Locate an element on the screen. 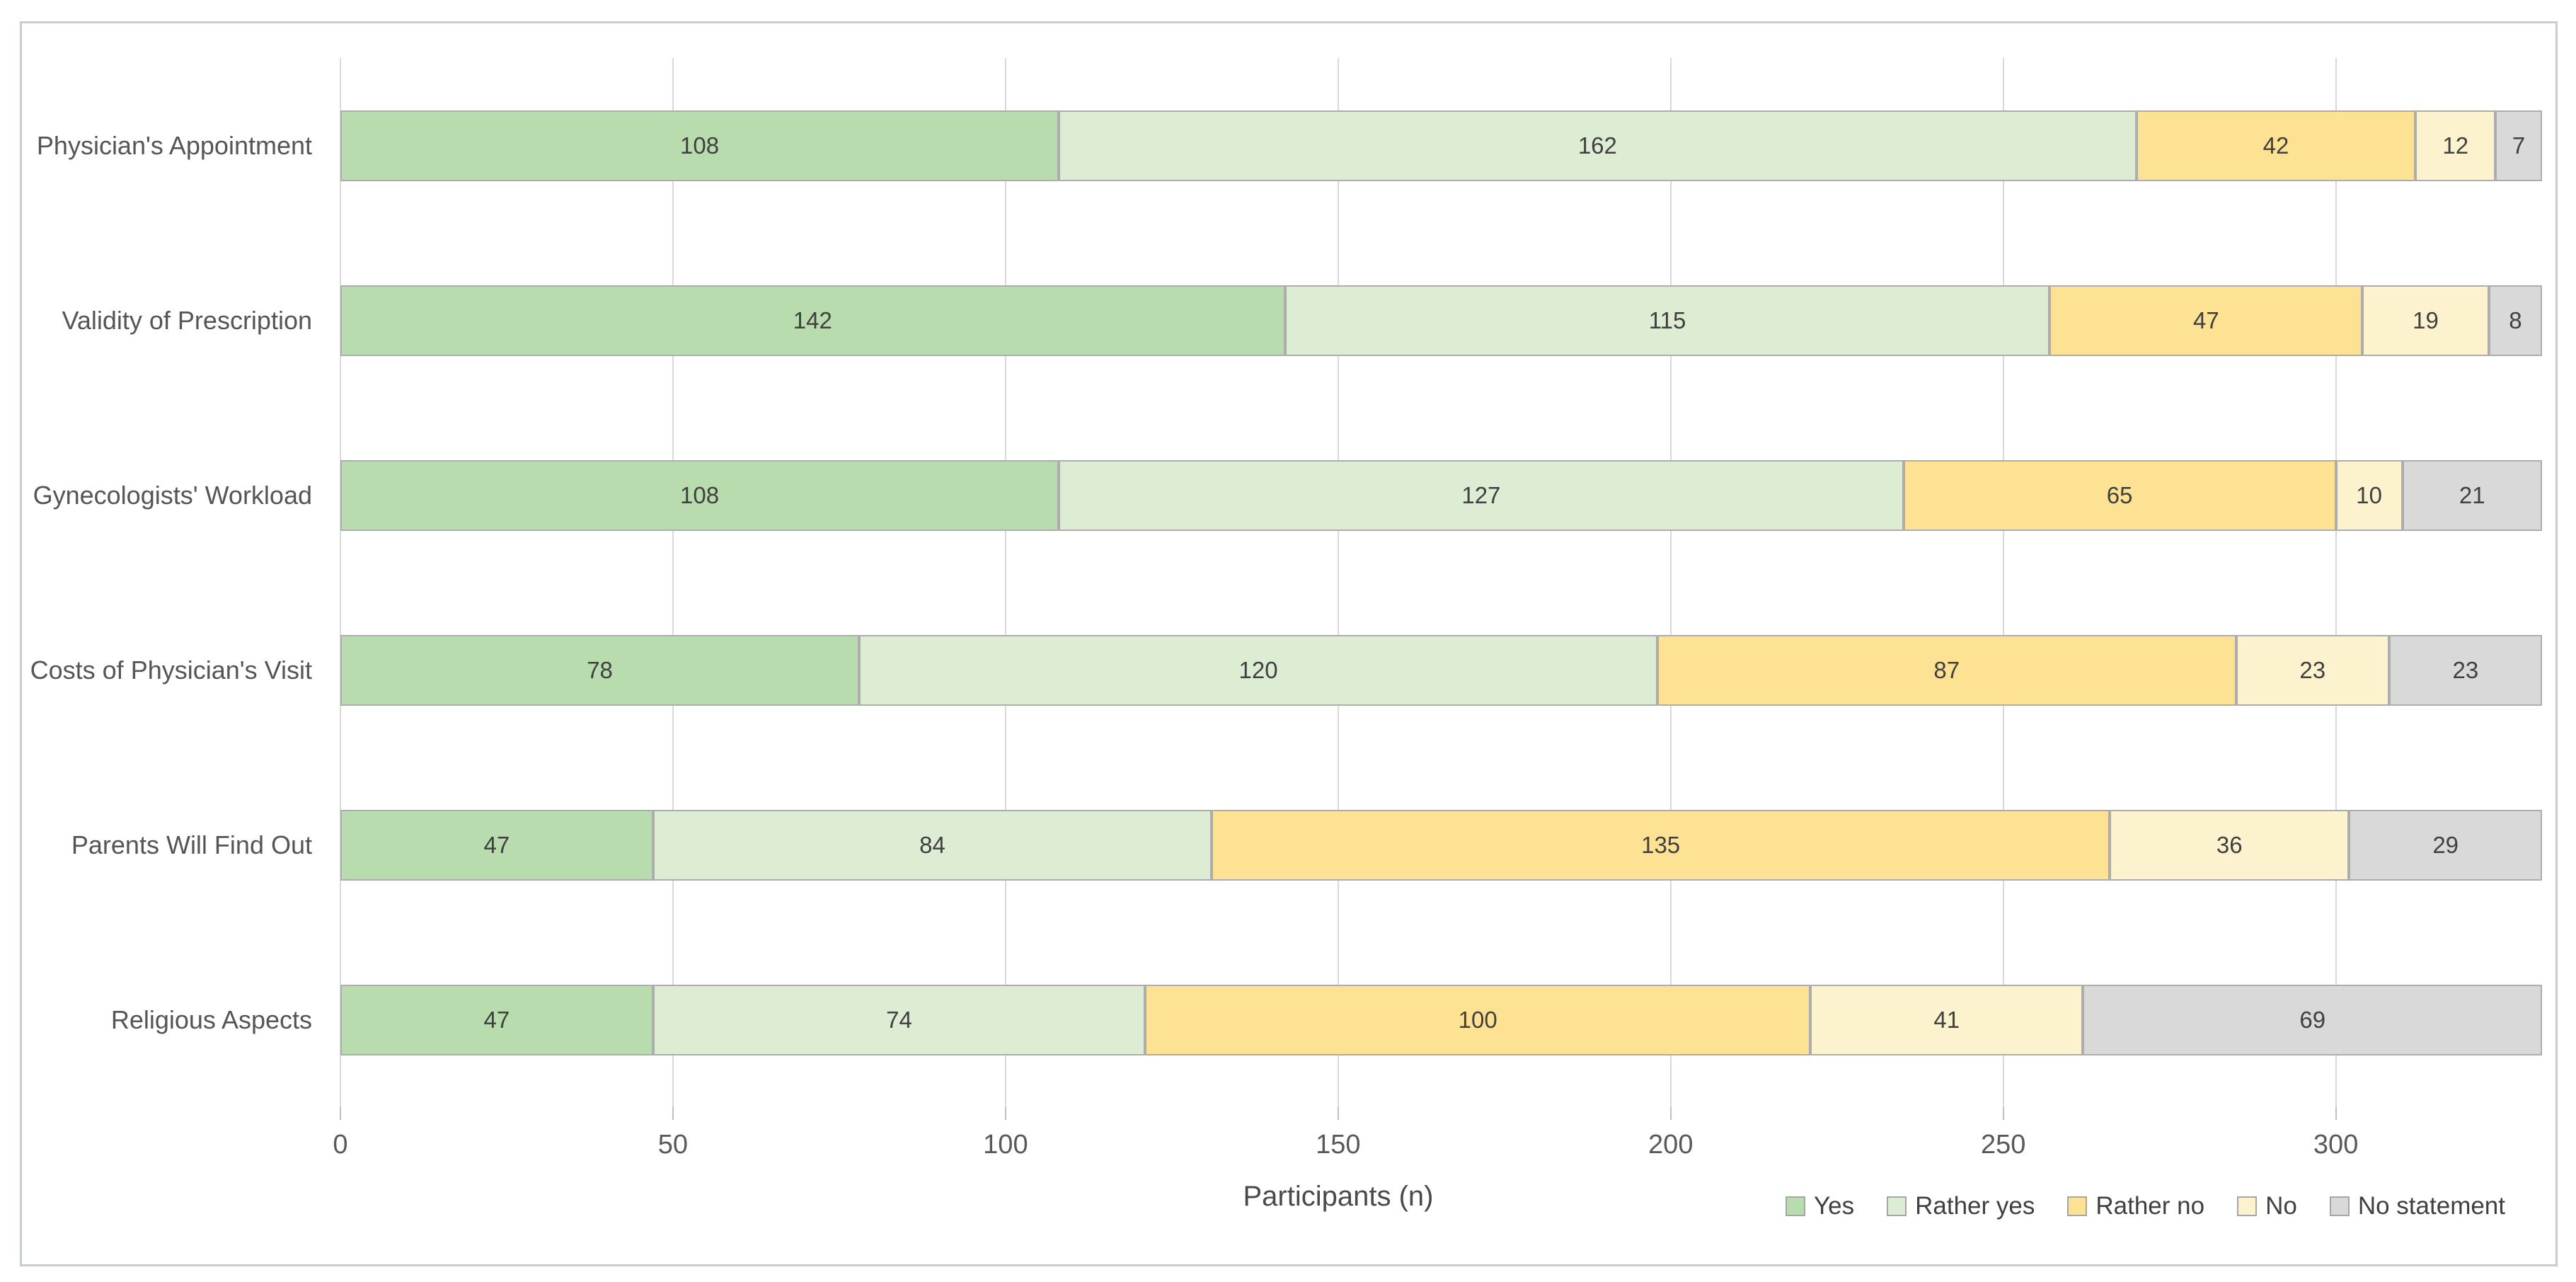 This screenshot has height=1282, width=2576. bar-row-3: 78 120 87 23 23 is located at coordinates (1441, 670).